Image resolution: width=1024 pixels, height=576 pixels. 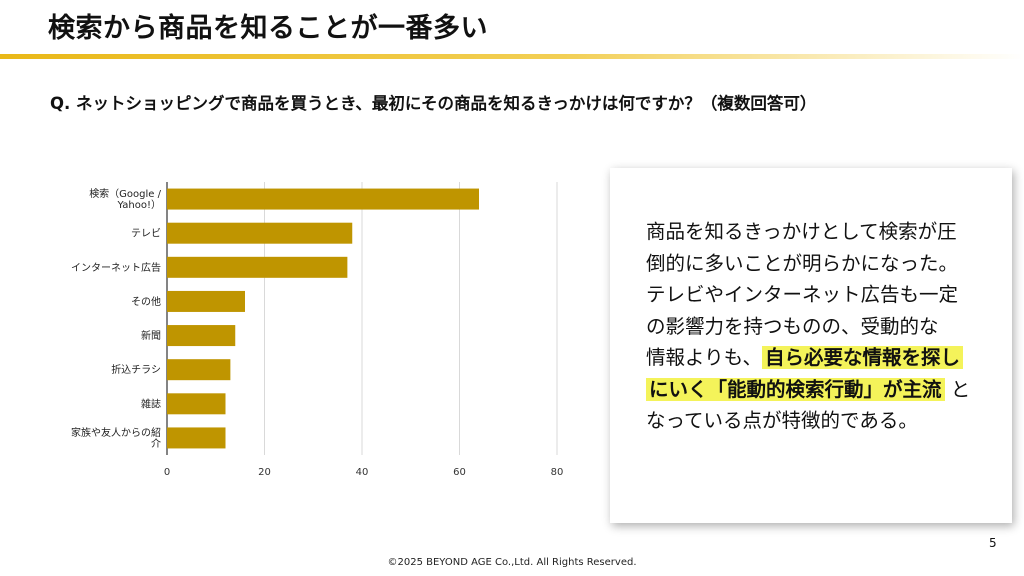 I want to click on summary-highlight-2: にいく「能動的検索行動」が主流, so click(x=795, y=389).